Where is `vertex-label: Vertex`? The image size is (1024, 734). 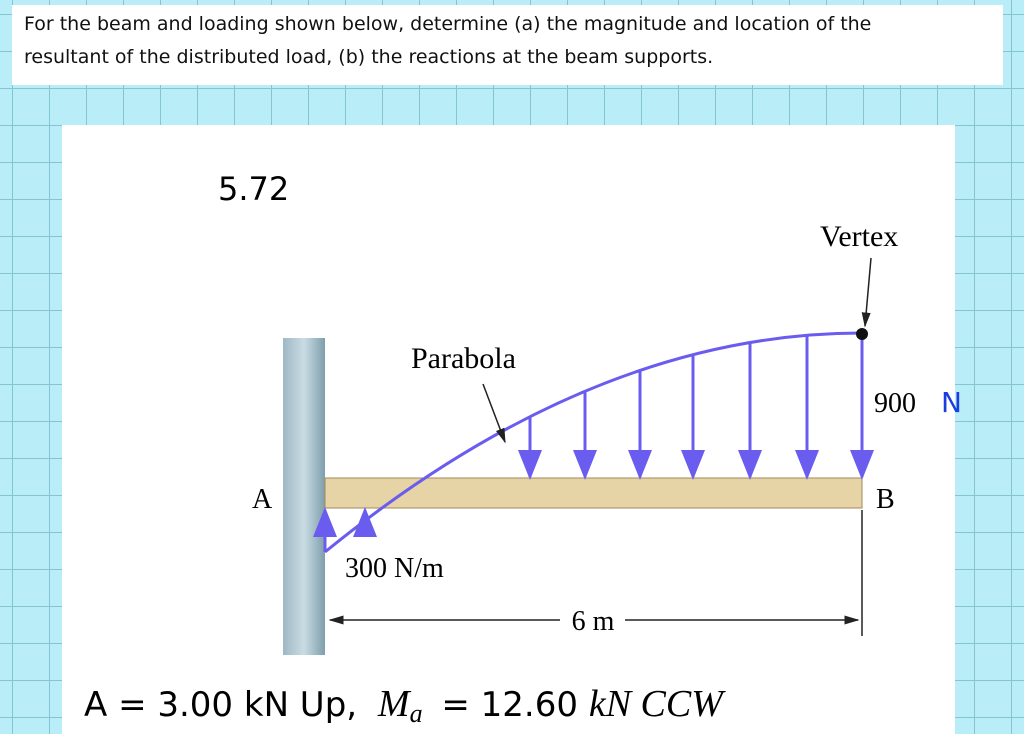 vertex-label: Vertex is located at coordinates (859, 236).